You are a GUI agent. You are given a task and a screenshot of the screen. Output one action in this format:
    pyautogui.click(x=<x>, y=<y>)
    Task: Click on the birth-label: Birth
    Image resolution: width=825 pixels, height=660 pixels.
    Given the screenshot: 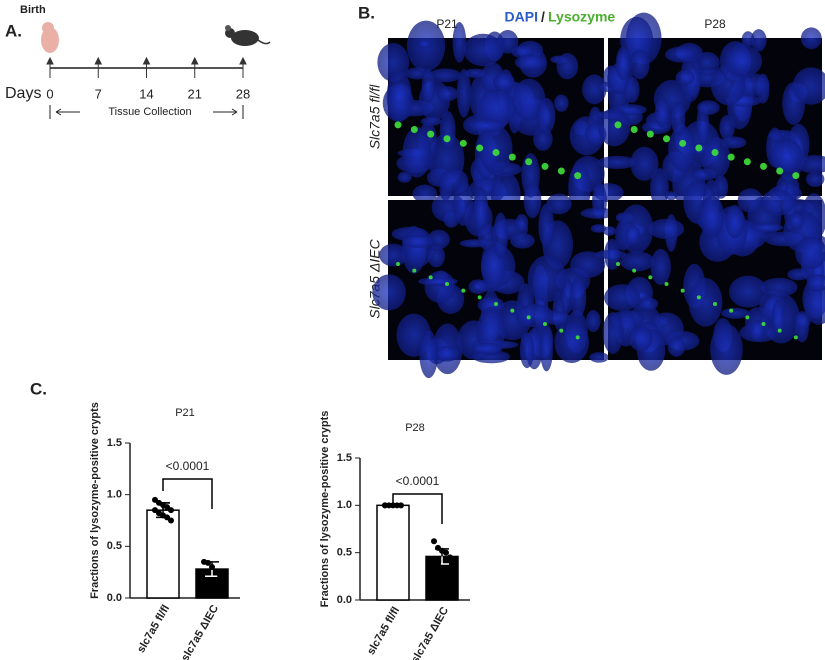 What is the action you would take?
    pyautogui.click(x=33, y=10)
    